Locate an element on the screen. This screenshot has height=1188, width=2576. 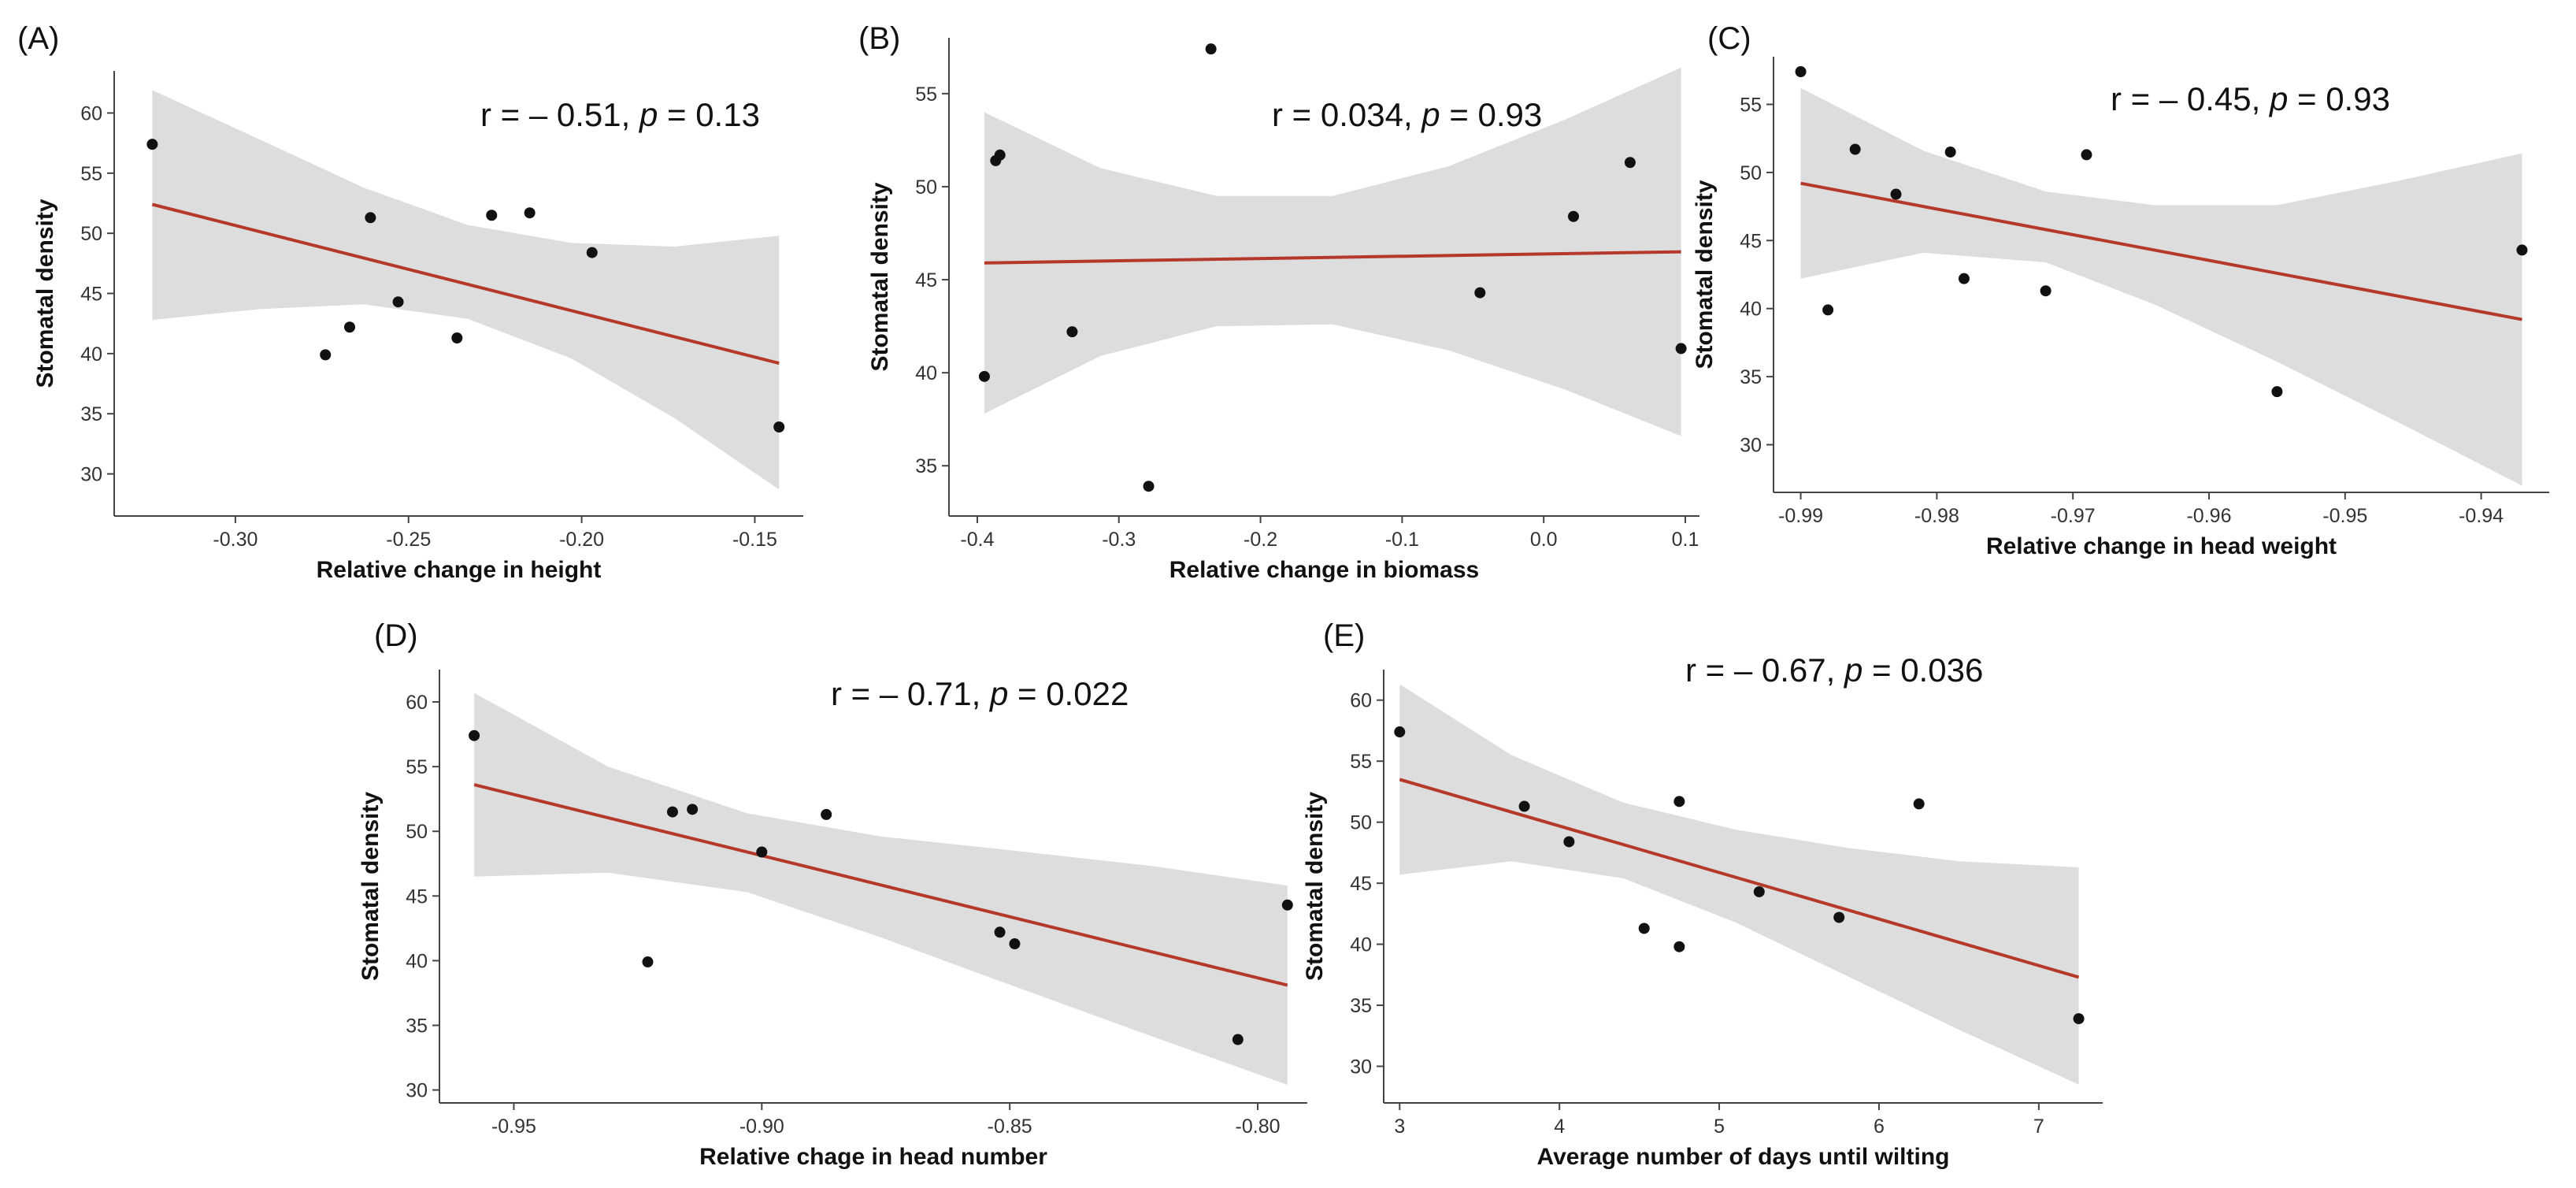
panel-b-x-tick-label: -0.1 is located at coordinates (1402, 540).